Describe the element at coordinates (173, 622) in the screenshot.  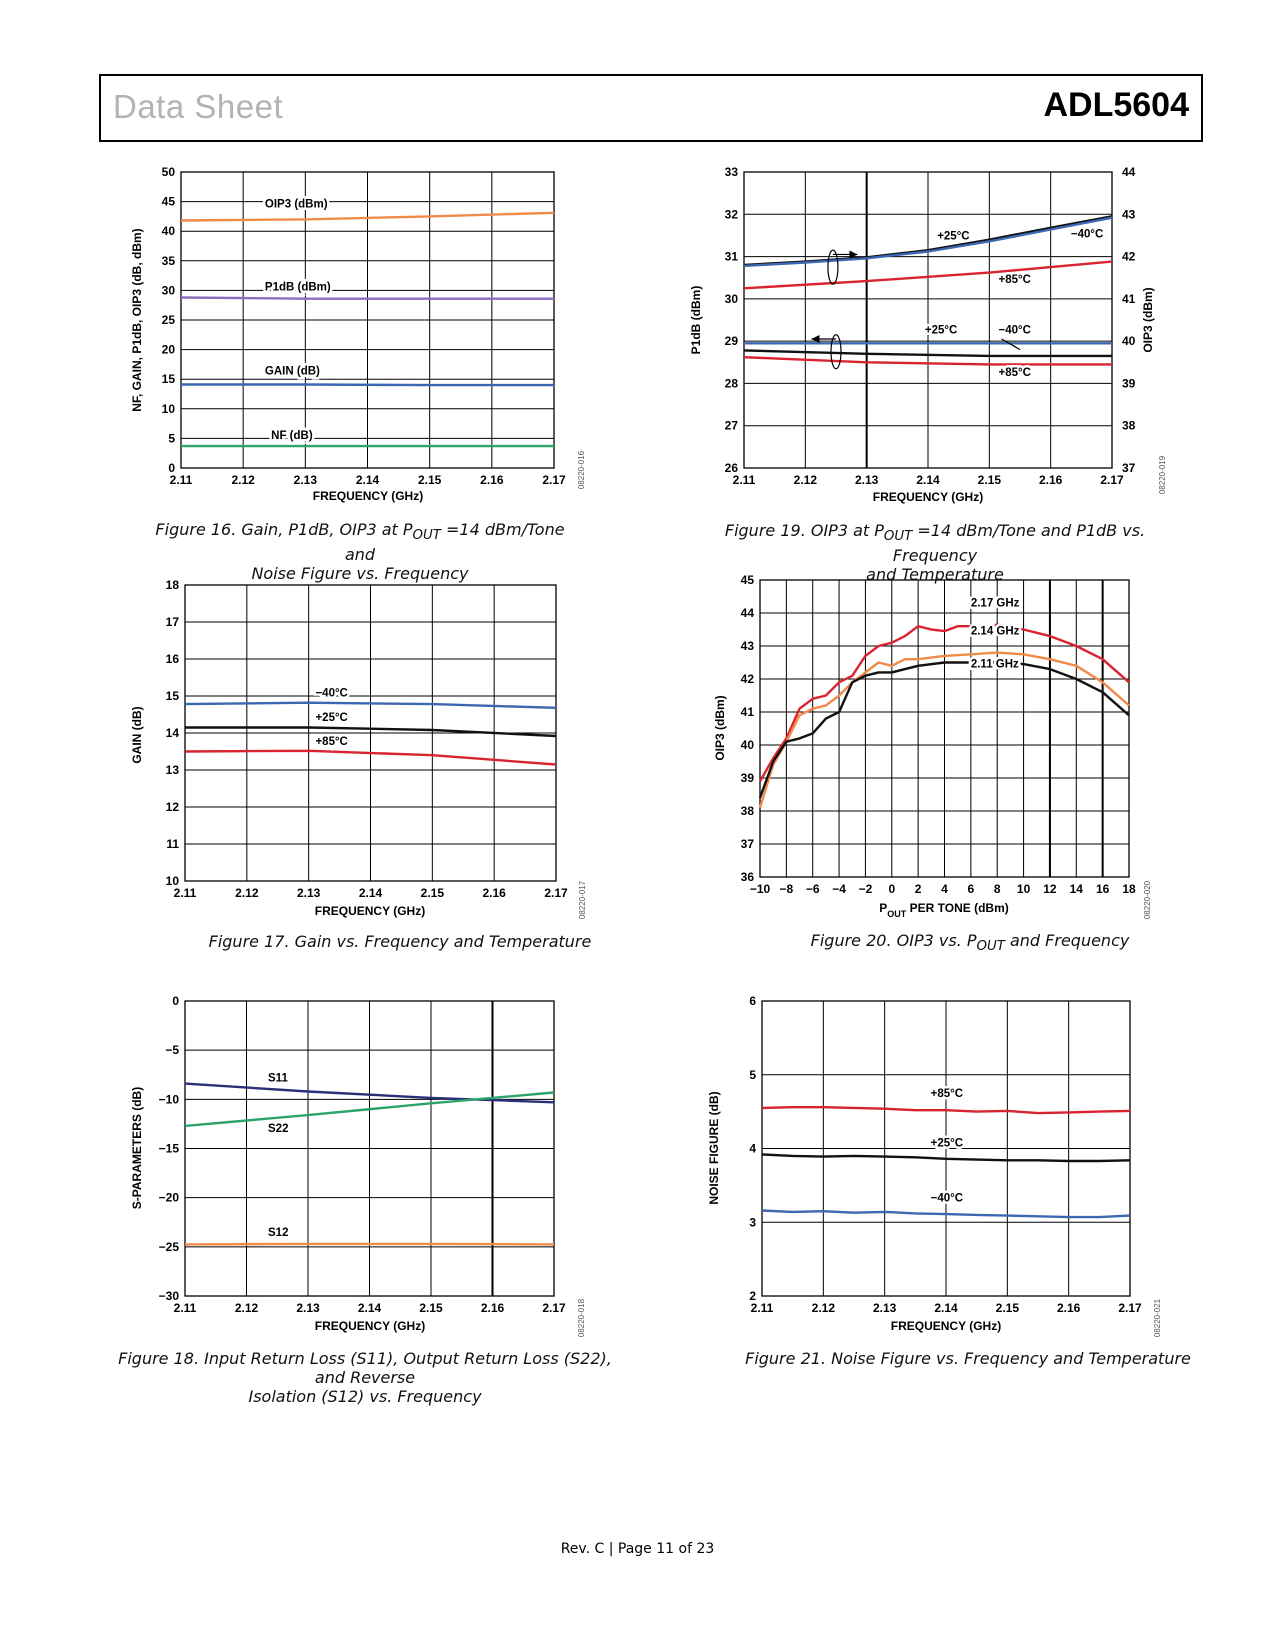
I see `y-tick-label: 17` at that location.